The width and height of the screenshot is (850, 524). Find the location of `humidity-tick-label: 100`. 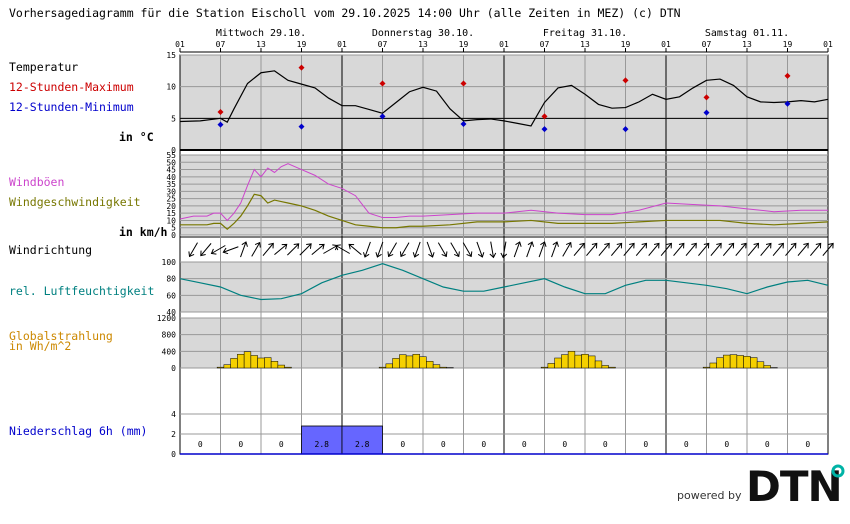

humidity-tick-label: 100 is located at coordinates (169, 262).